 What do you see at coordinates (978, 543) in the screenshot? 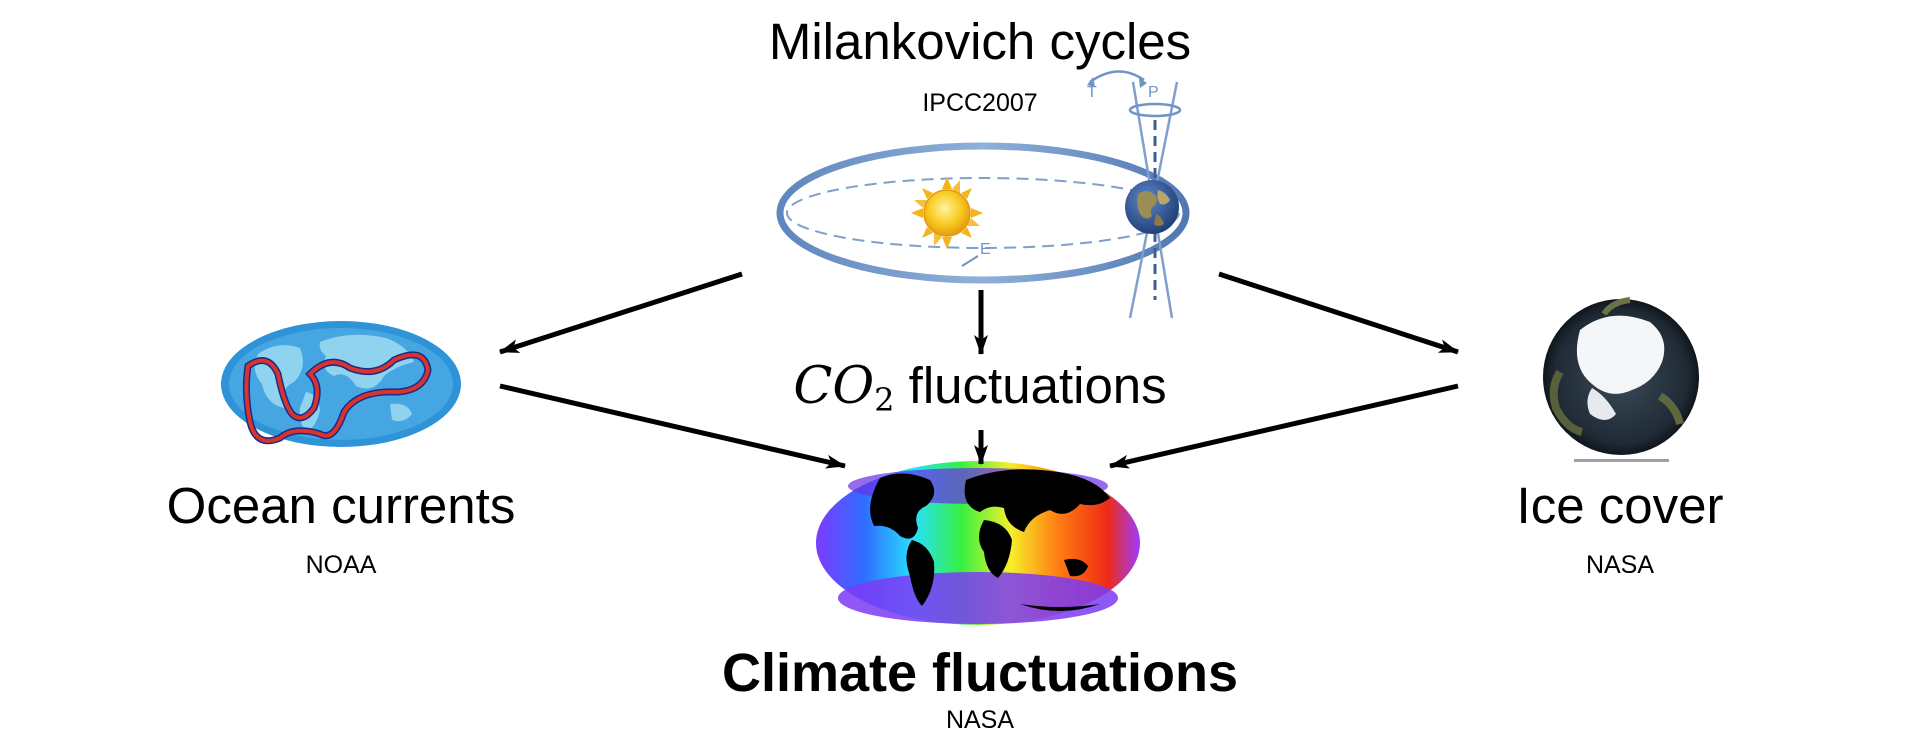
I see `climate-fluctuations-map` at bounding box center [978, 543].